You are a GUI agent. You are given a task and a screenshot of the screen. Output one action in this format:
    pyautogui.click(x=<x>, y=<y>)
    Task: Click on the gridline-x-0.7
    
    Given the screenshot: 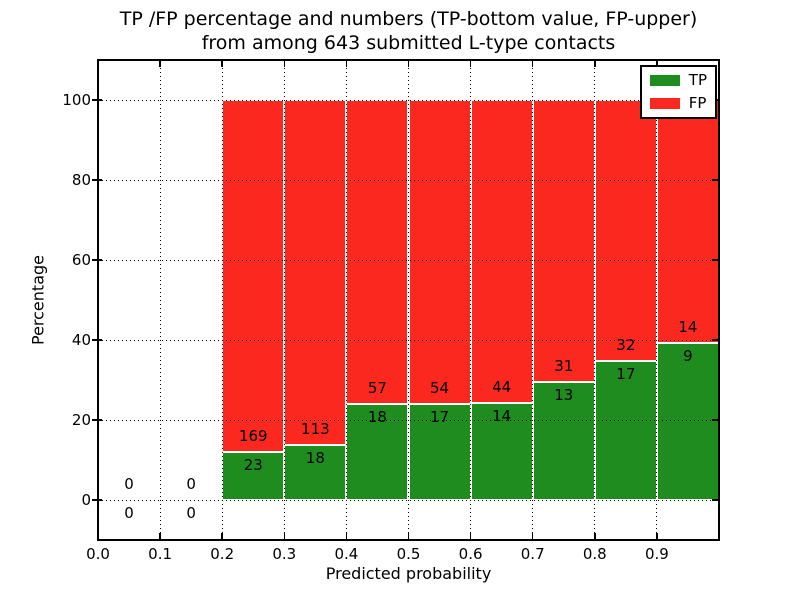 What is the action you would take?
    pyautogui.click(x=533, y=300)
    